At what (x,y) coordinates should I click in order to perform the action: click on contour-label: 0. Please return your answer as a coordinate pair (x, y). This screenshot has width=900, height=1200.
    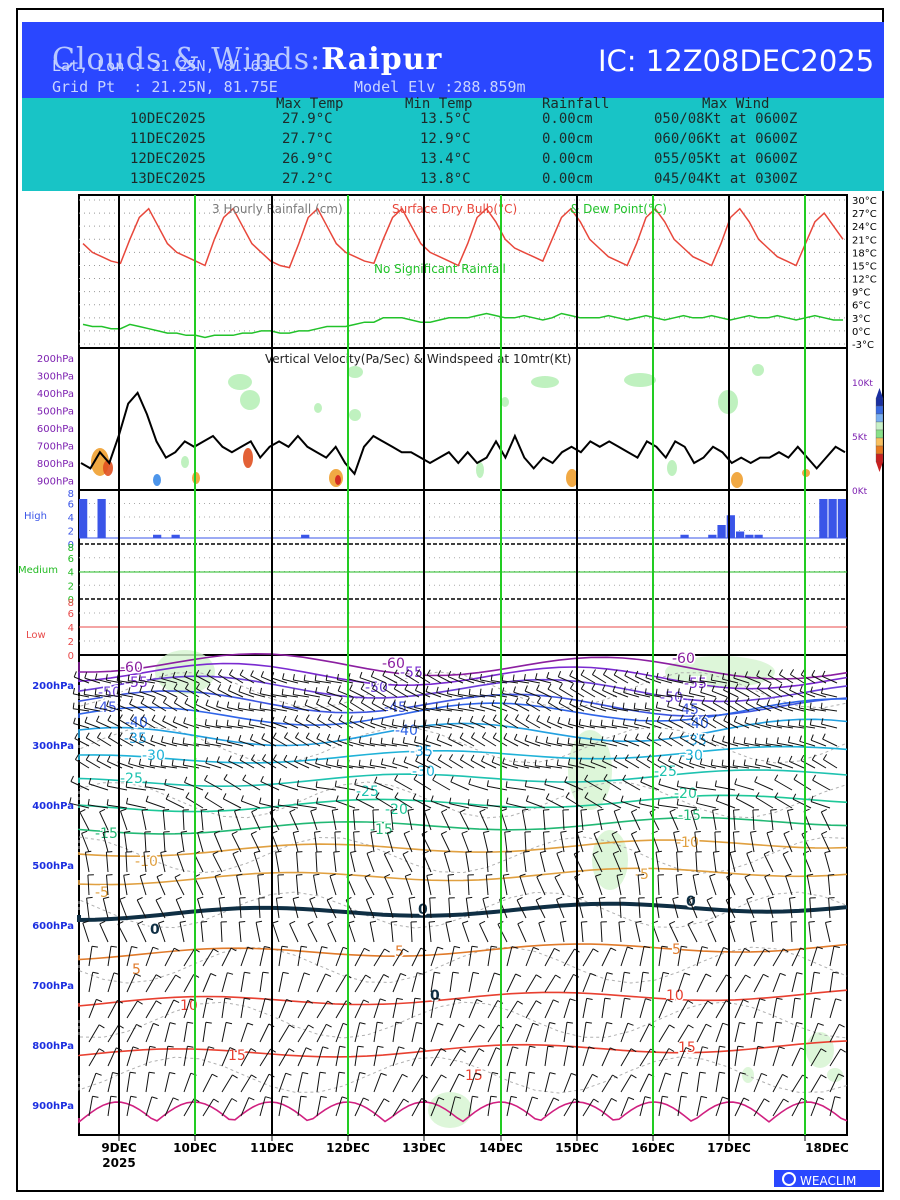
    Looking at the image, I should click on (155, 930).